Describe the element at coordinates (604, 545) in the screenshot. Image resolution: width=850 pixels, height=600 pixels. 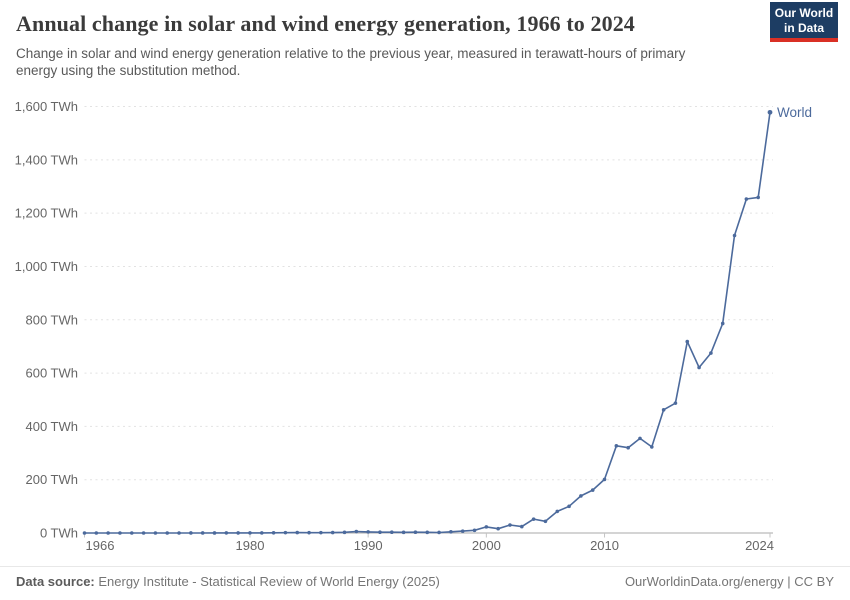
I see `x-axis-tick-label: 2010` at that location.